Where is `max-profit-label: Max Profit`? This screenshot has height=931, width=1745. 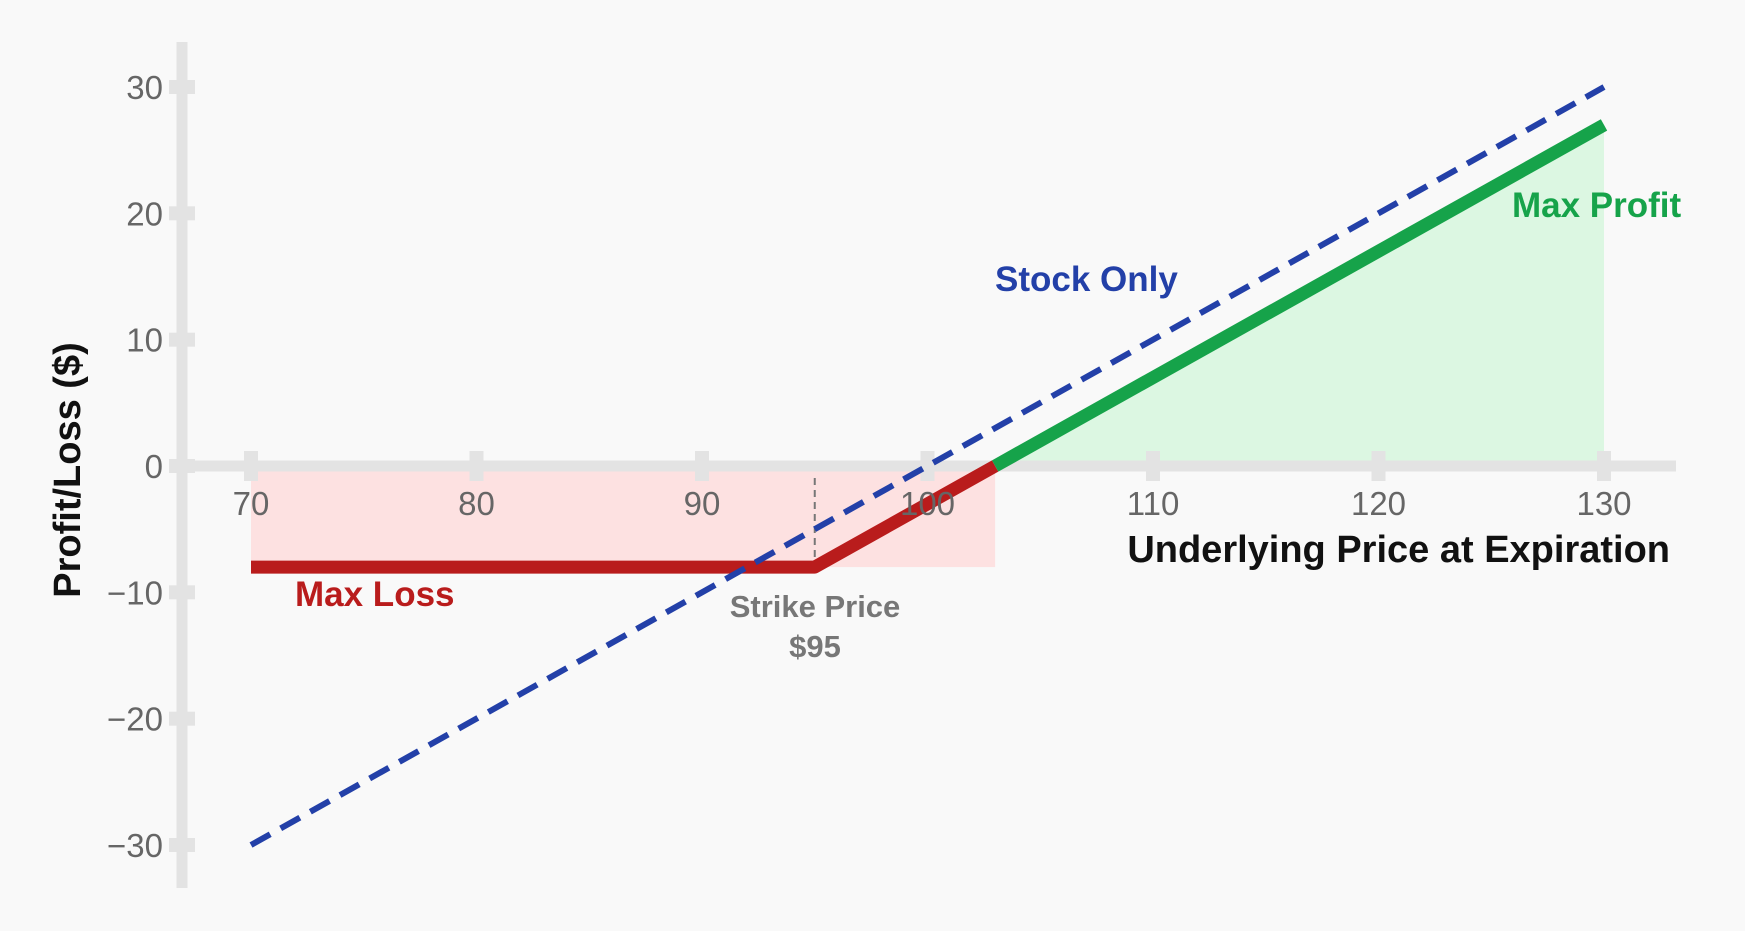
max-profit-label: Max Profit is located at coordinates (1597, 205).